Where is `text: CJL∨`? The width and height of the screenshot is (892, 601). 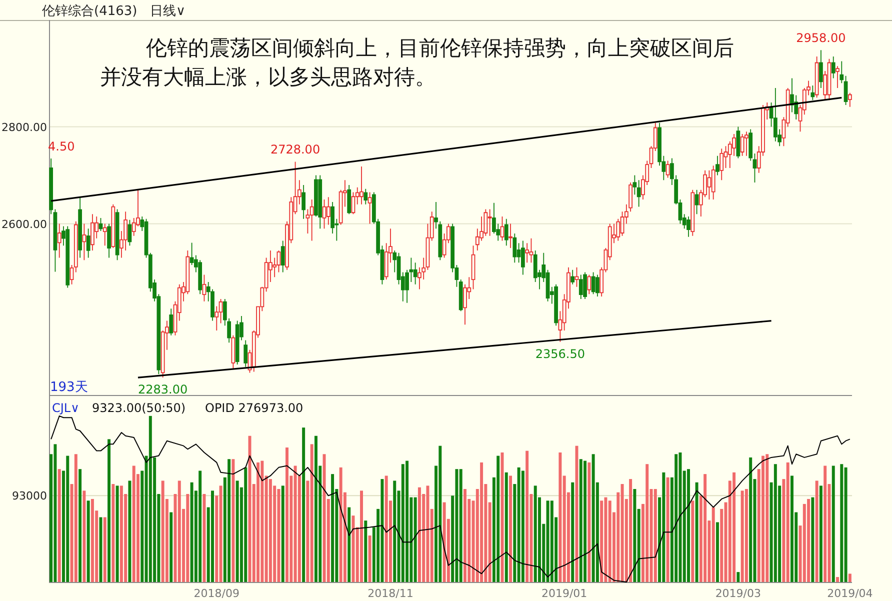
text: CJL∨ is located at coordinates (66, 408).